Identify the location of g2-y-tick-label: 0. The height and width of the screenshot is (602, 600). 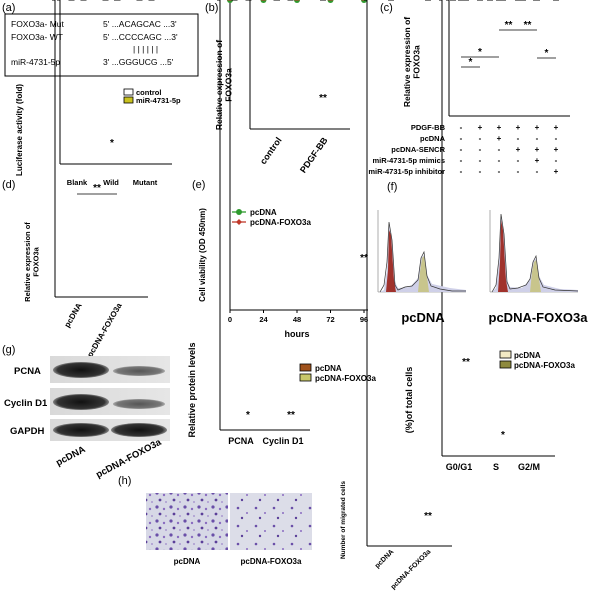
(435, 1).